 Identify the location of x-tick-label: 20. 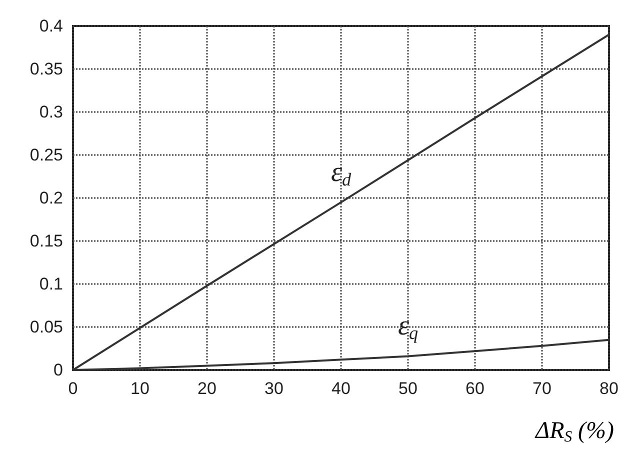
(207, 388).